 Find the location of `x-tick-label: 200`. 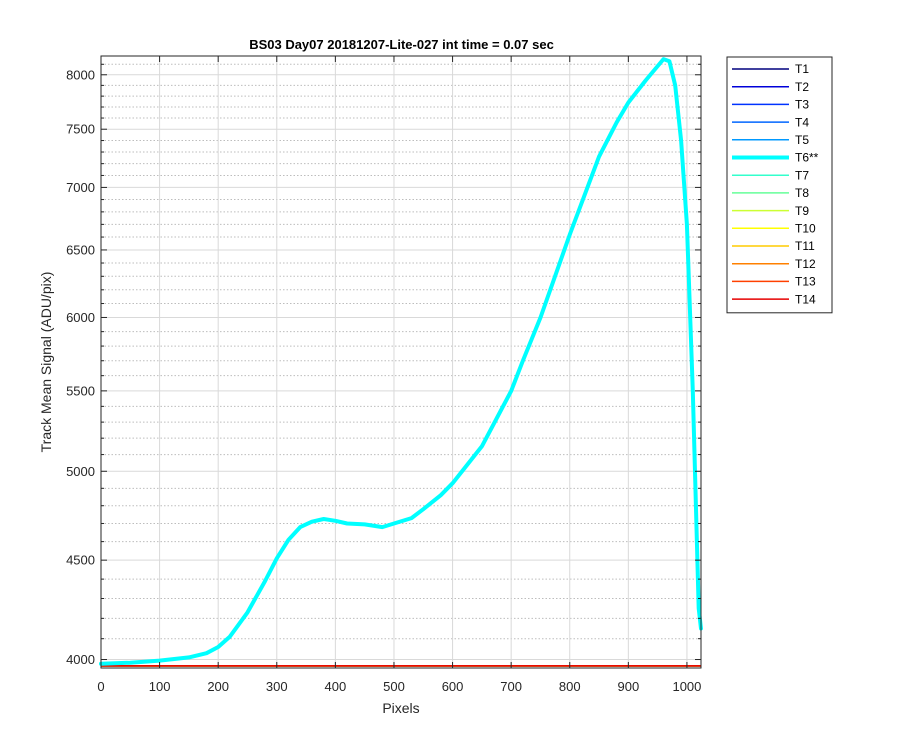

x-tick-label: 200 is located at coordinates (218, 686).